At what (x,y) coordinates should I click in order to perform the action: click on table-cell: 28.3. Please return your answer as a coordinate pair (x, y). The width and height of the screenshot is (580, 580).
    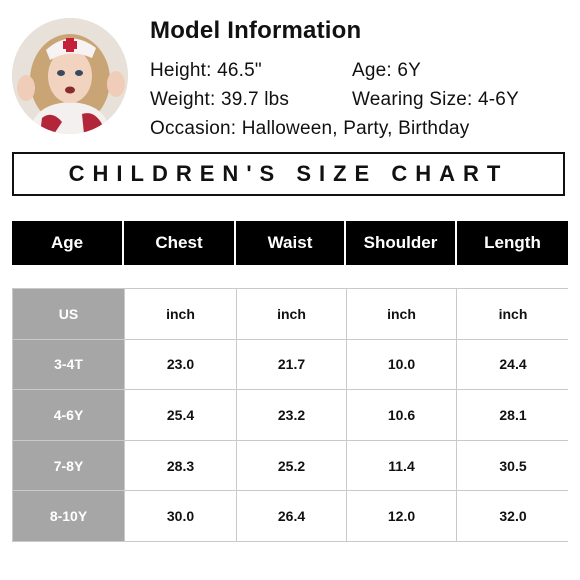
    Looking at the image, I should click on (180, 465).